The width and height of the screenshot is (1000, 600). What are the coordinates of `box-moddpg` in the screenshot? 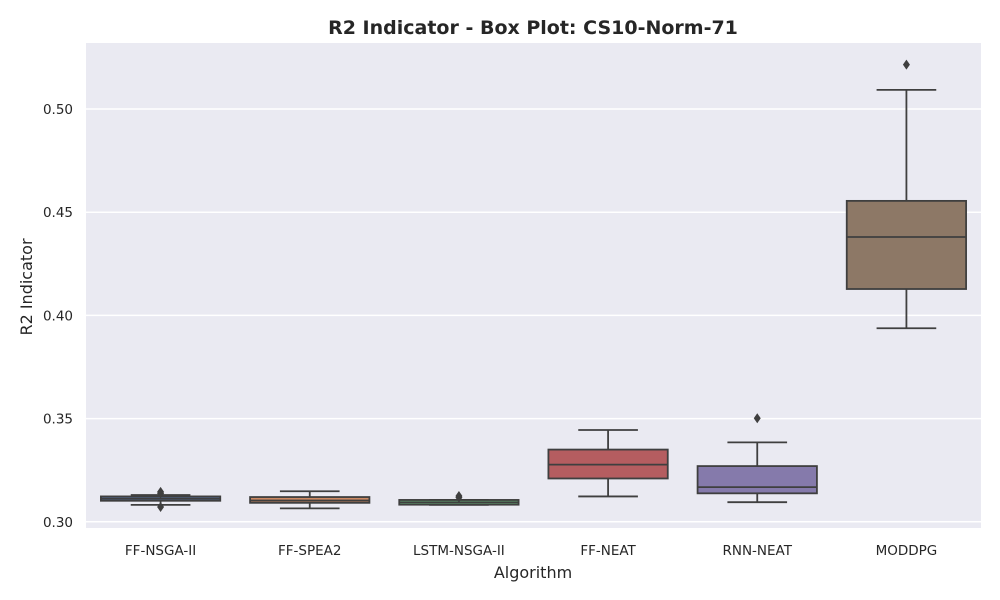 It's located at (906, 194).